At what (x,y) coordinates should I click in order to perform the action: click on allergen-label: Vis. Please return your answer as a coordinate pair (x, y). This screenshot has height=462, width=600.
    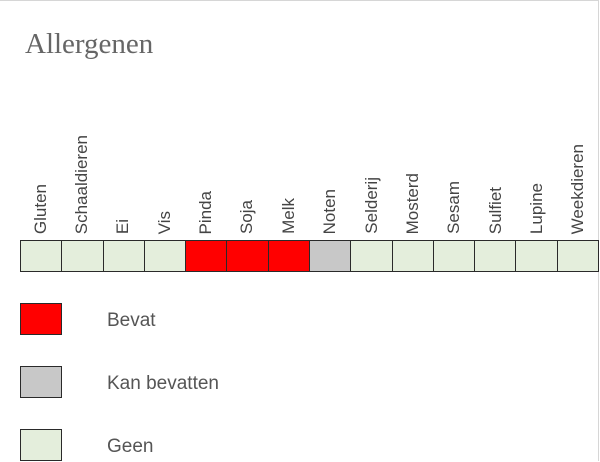
    Looking at the image, I should click on (164, 222).